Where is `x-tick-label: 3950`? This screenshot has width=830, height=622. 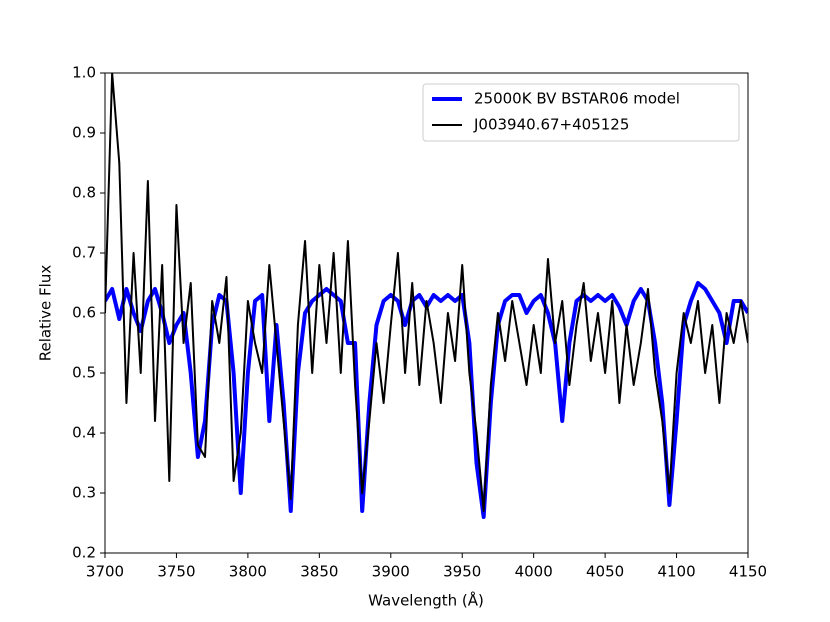 x-tick-label: 3950 is located at coordinates (462, 572).